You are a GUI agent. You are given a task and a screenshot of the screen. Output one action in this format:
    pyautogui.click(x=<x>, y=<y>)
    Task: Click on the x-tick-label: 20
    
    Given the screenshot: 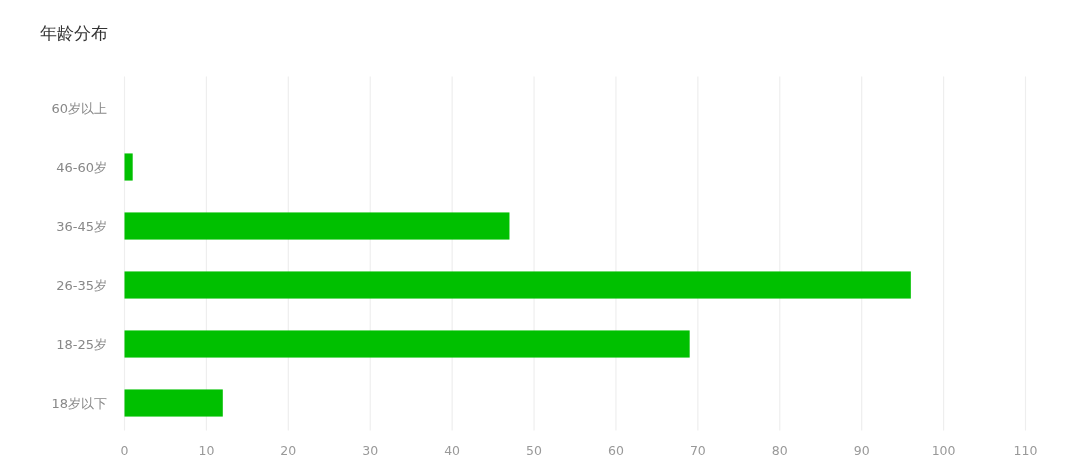 What is the action you would take?
    pyautogui.click(x=288, y=450)
    